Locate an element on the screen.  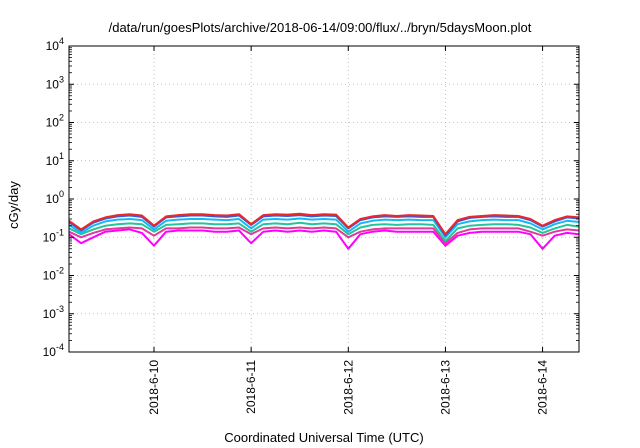
y-tick-label: 10⁻³ is located at coordinates (53, 312).